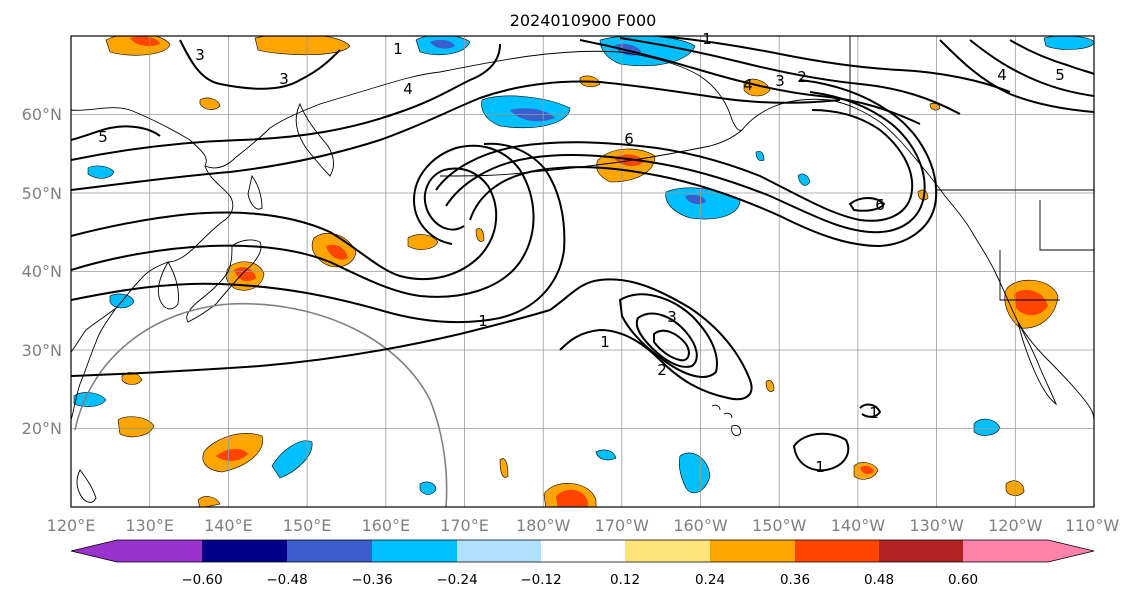 This screenshot has height=601, width=1139. Describe the element at coordinates (936, 525) in the screenshot. I see `lon-tick-label: 130°W` at that location.